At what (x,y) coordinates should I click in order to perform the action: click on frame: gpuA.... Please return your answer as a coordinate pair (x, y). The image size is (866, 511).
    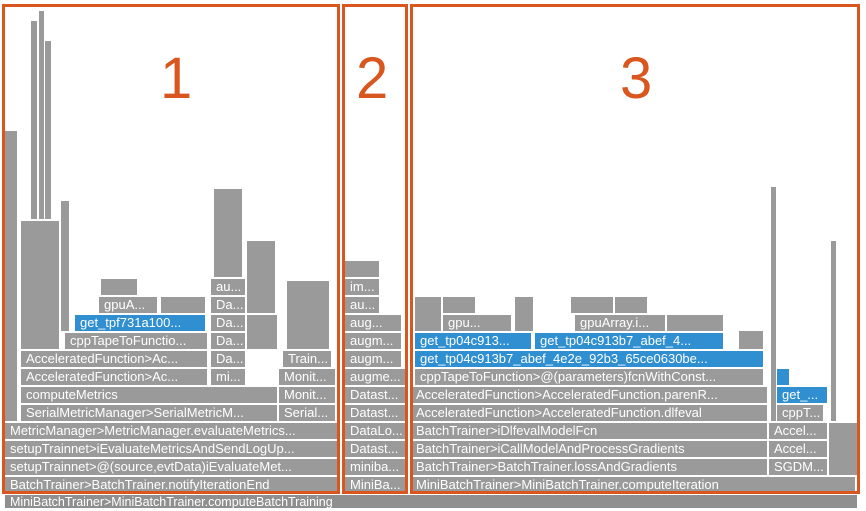
    Looking at the image, I should click on (128, 305).